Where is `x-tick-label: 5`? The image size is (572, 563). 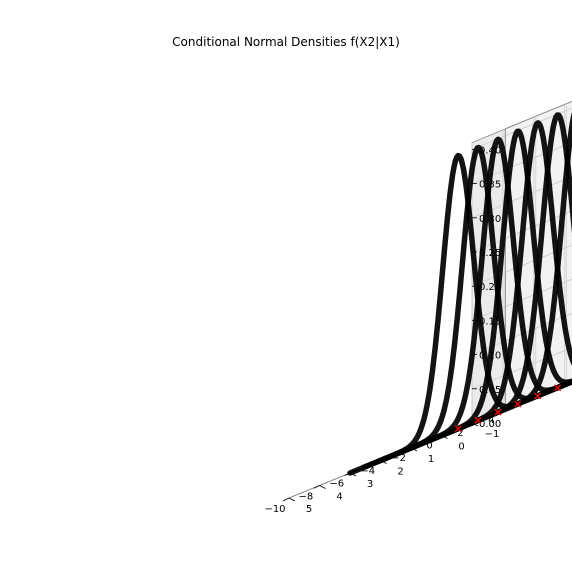
x-tick-label: 5 is located at coordinates (309, 509).